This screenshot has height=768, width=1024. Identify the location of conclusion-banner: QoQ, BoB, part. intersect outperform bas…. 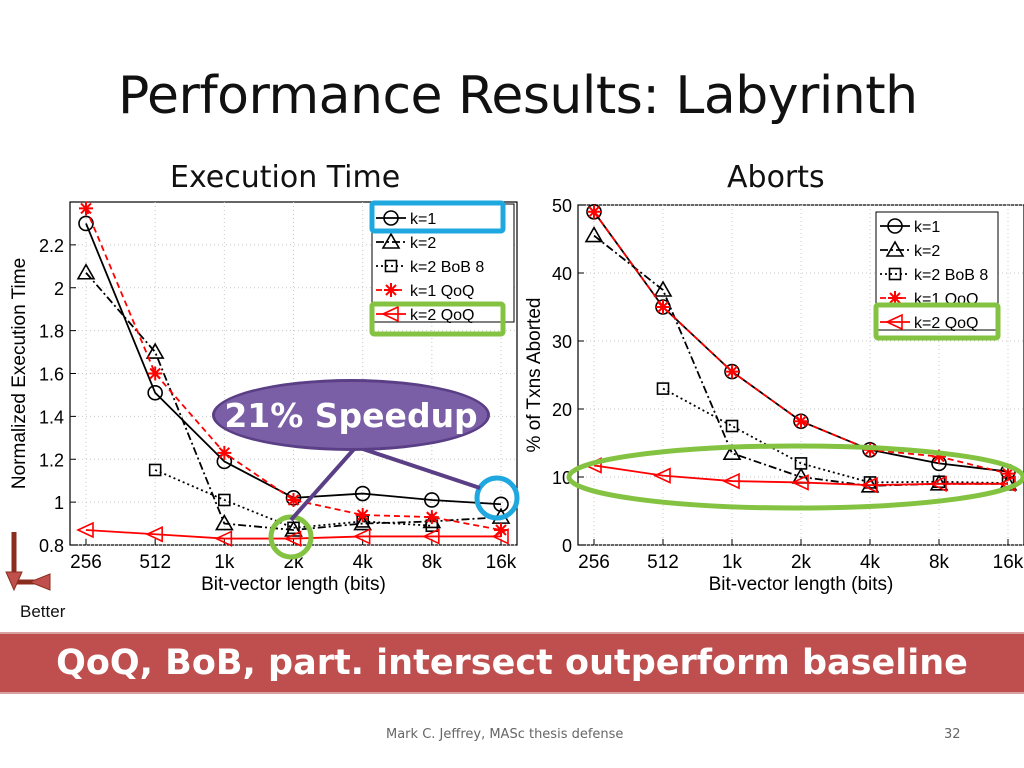
(512, 663).